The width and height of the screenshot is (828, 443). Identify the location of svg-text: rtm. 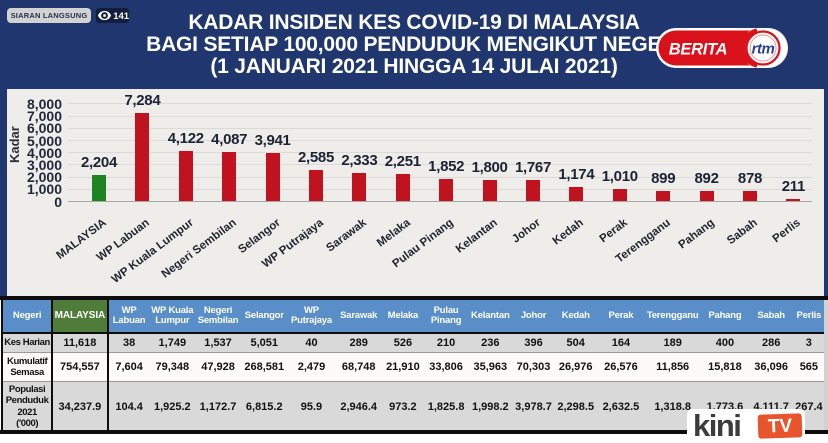
(763, 49).